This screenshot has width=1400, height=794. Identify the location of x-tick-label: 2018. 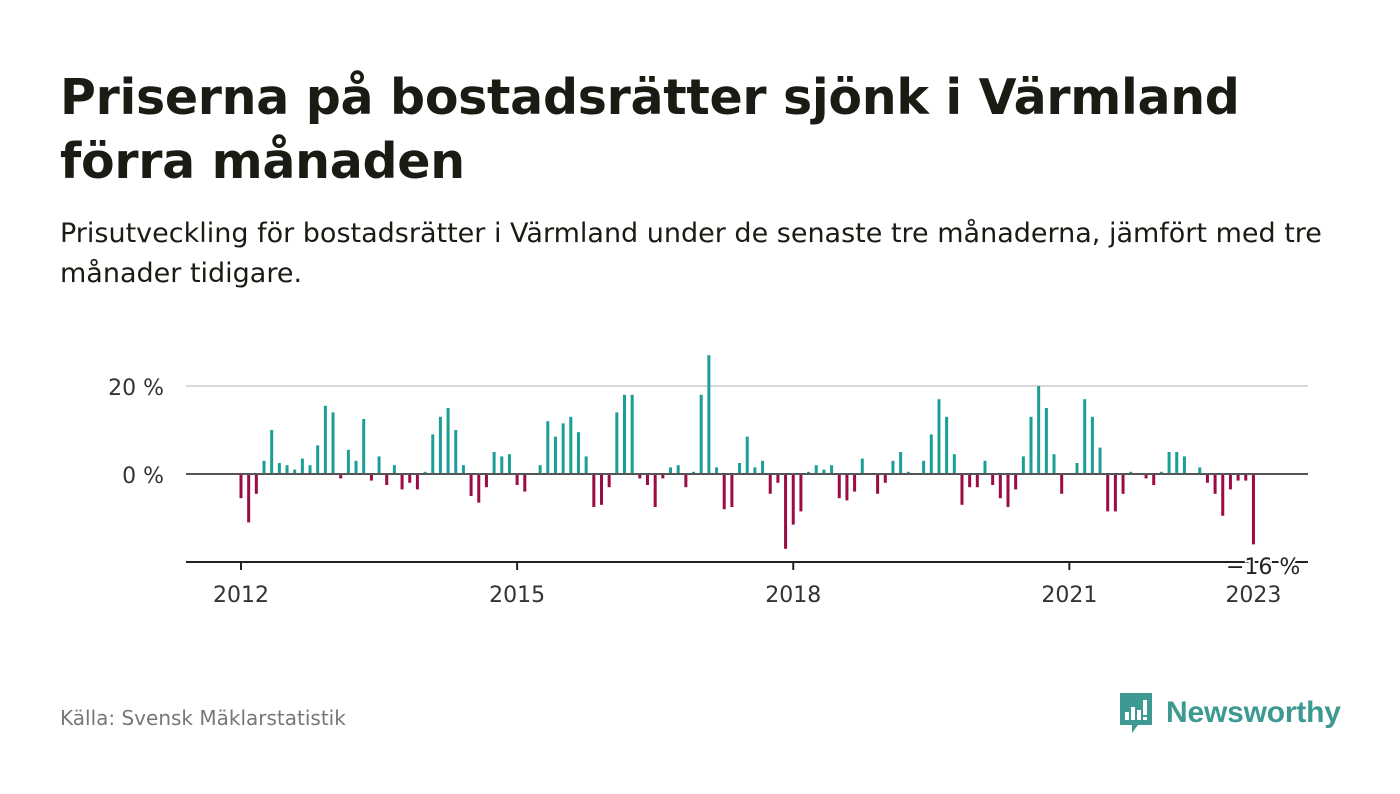
(793, 595).